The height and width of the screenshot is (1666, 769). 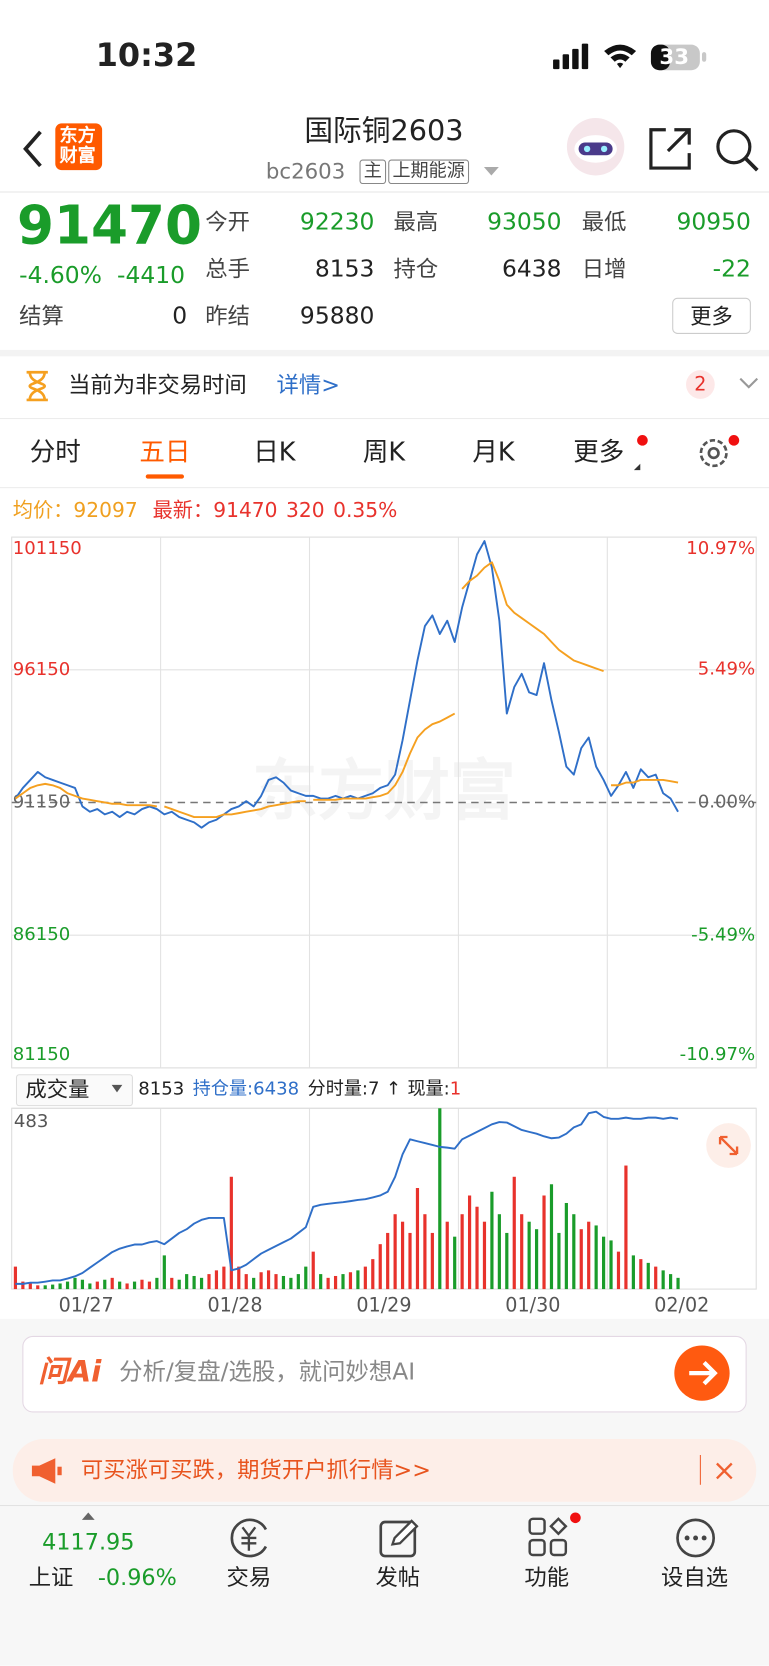 What do you see at coordinates (532, 1305) in the screenshot?
I see `x-tick-label: 01/30` at bounding box center [532, 1305].